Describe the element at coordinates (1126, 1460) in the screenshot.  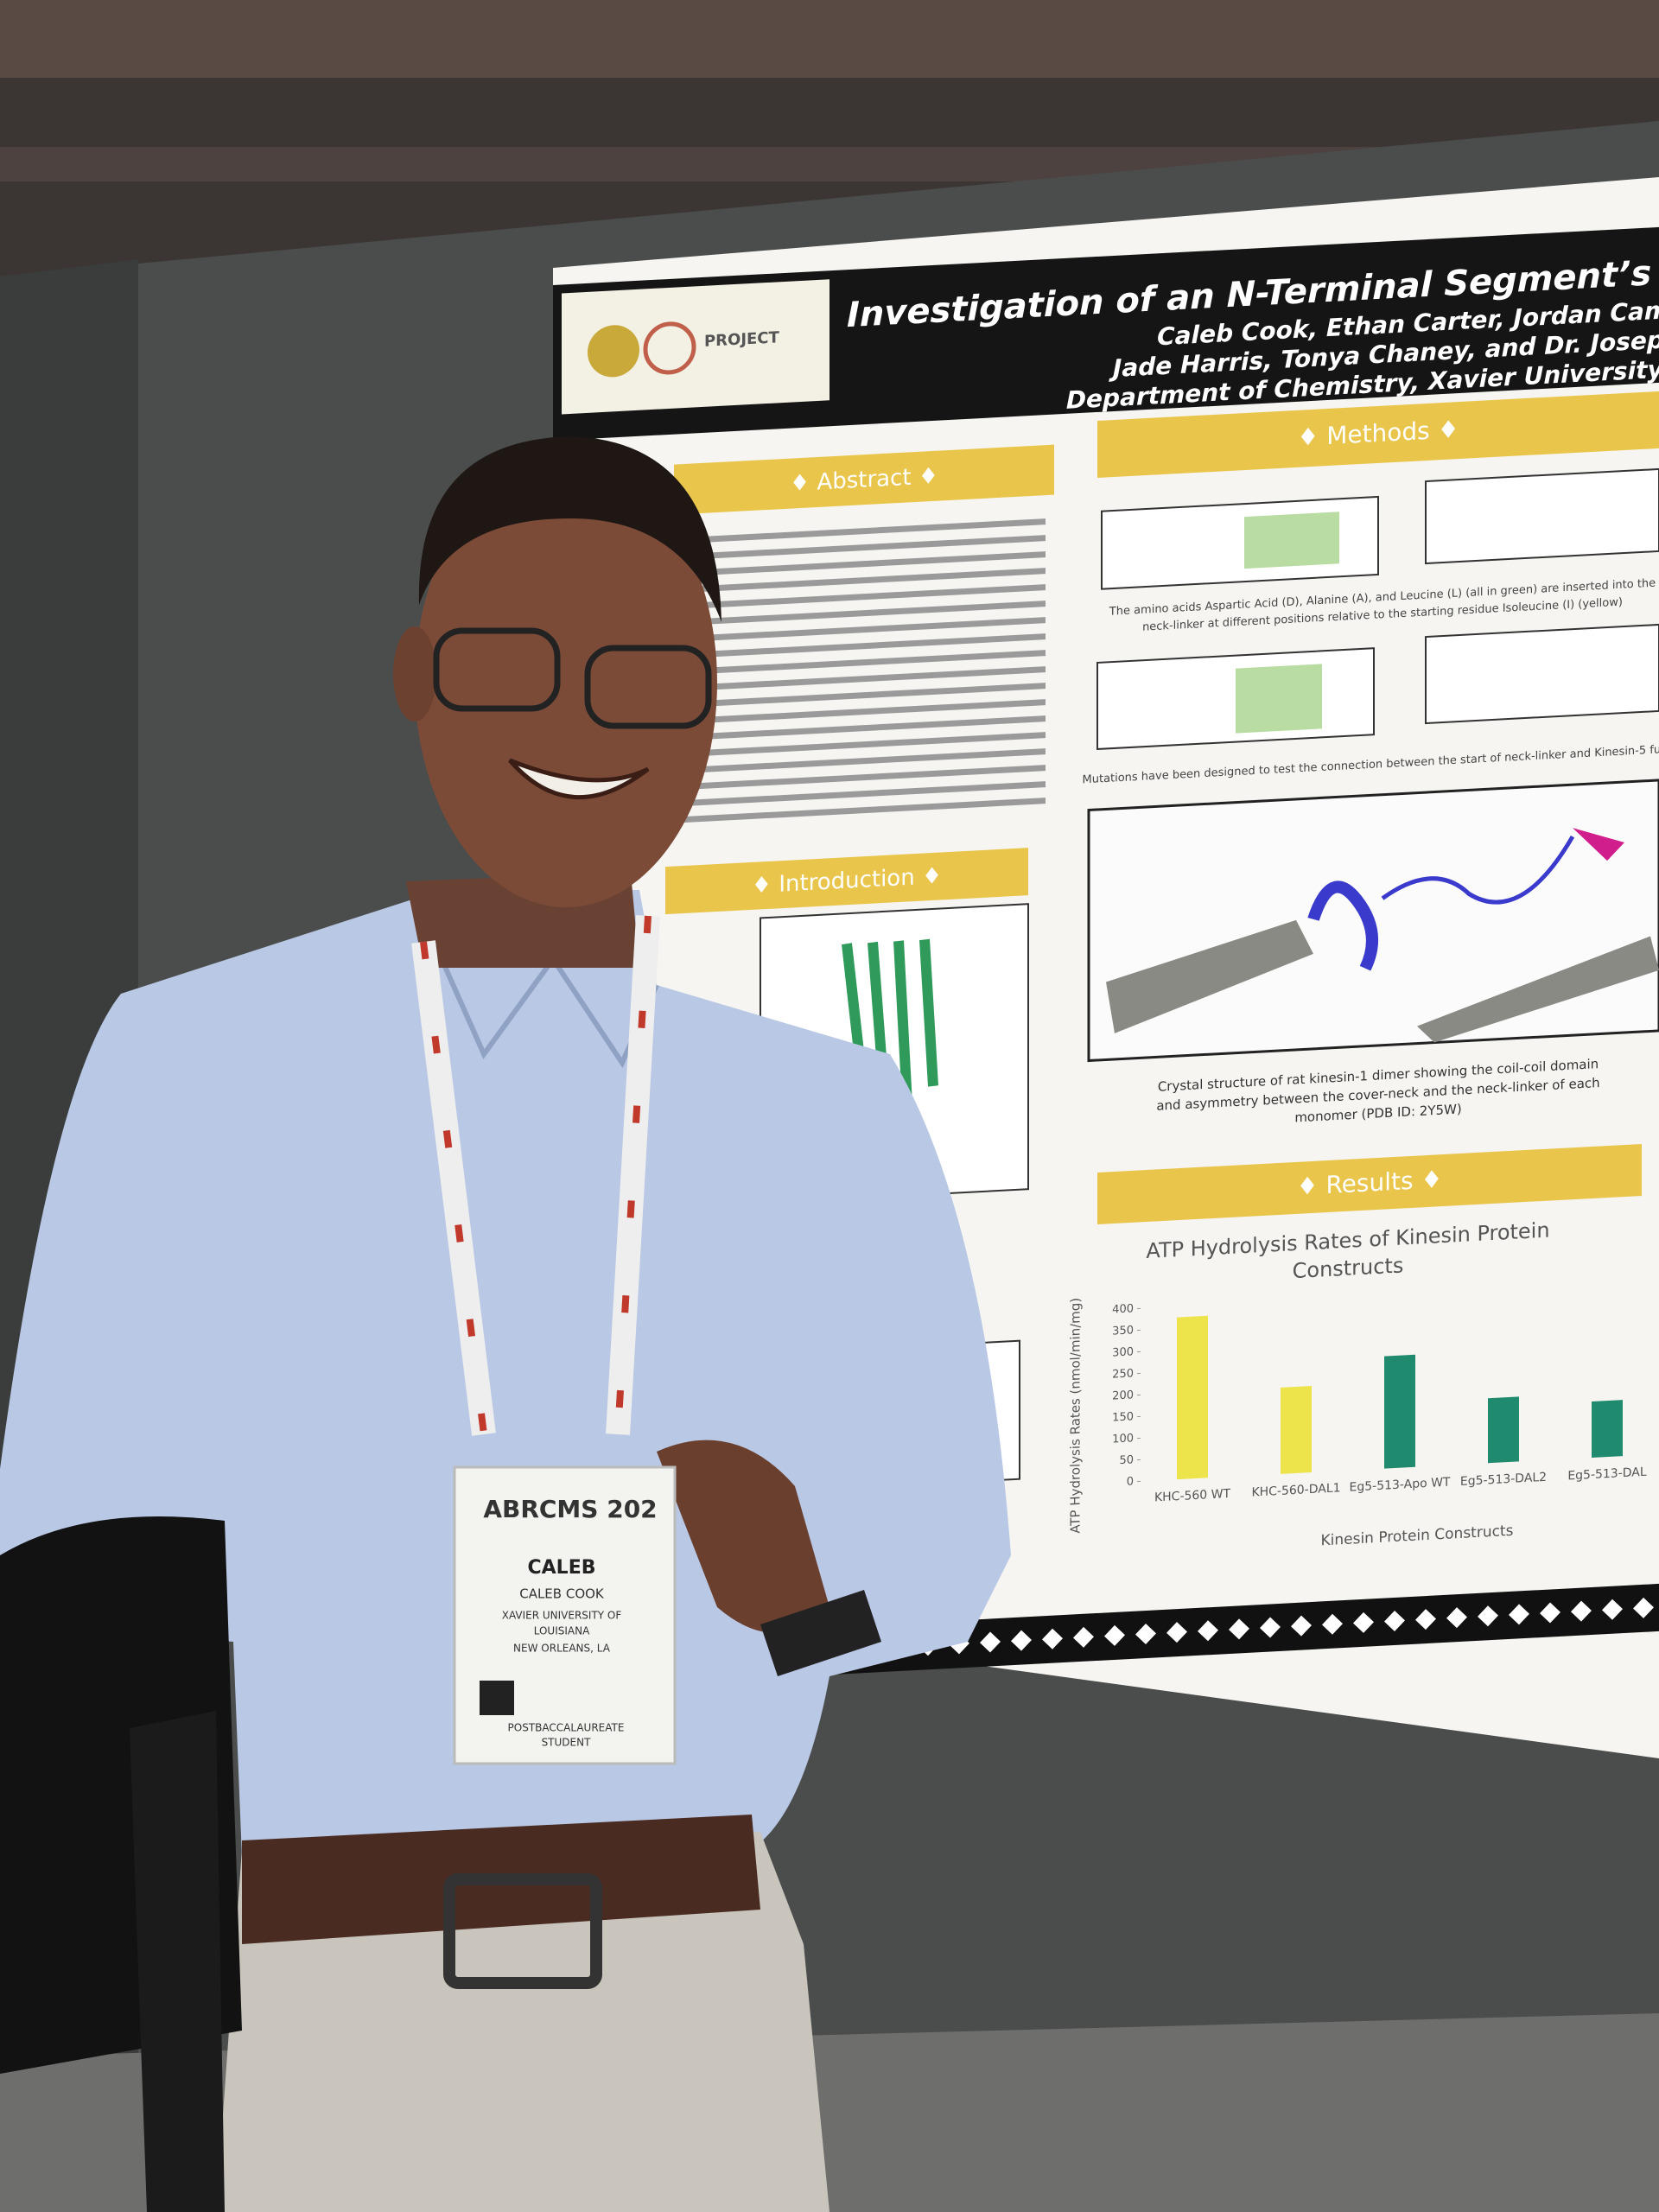
I see `y-tick-label: 50` at that location.